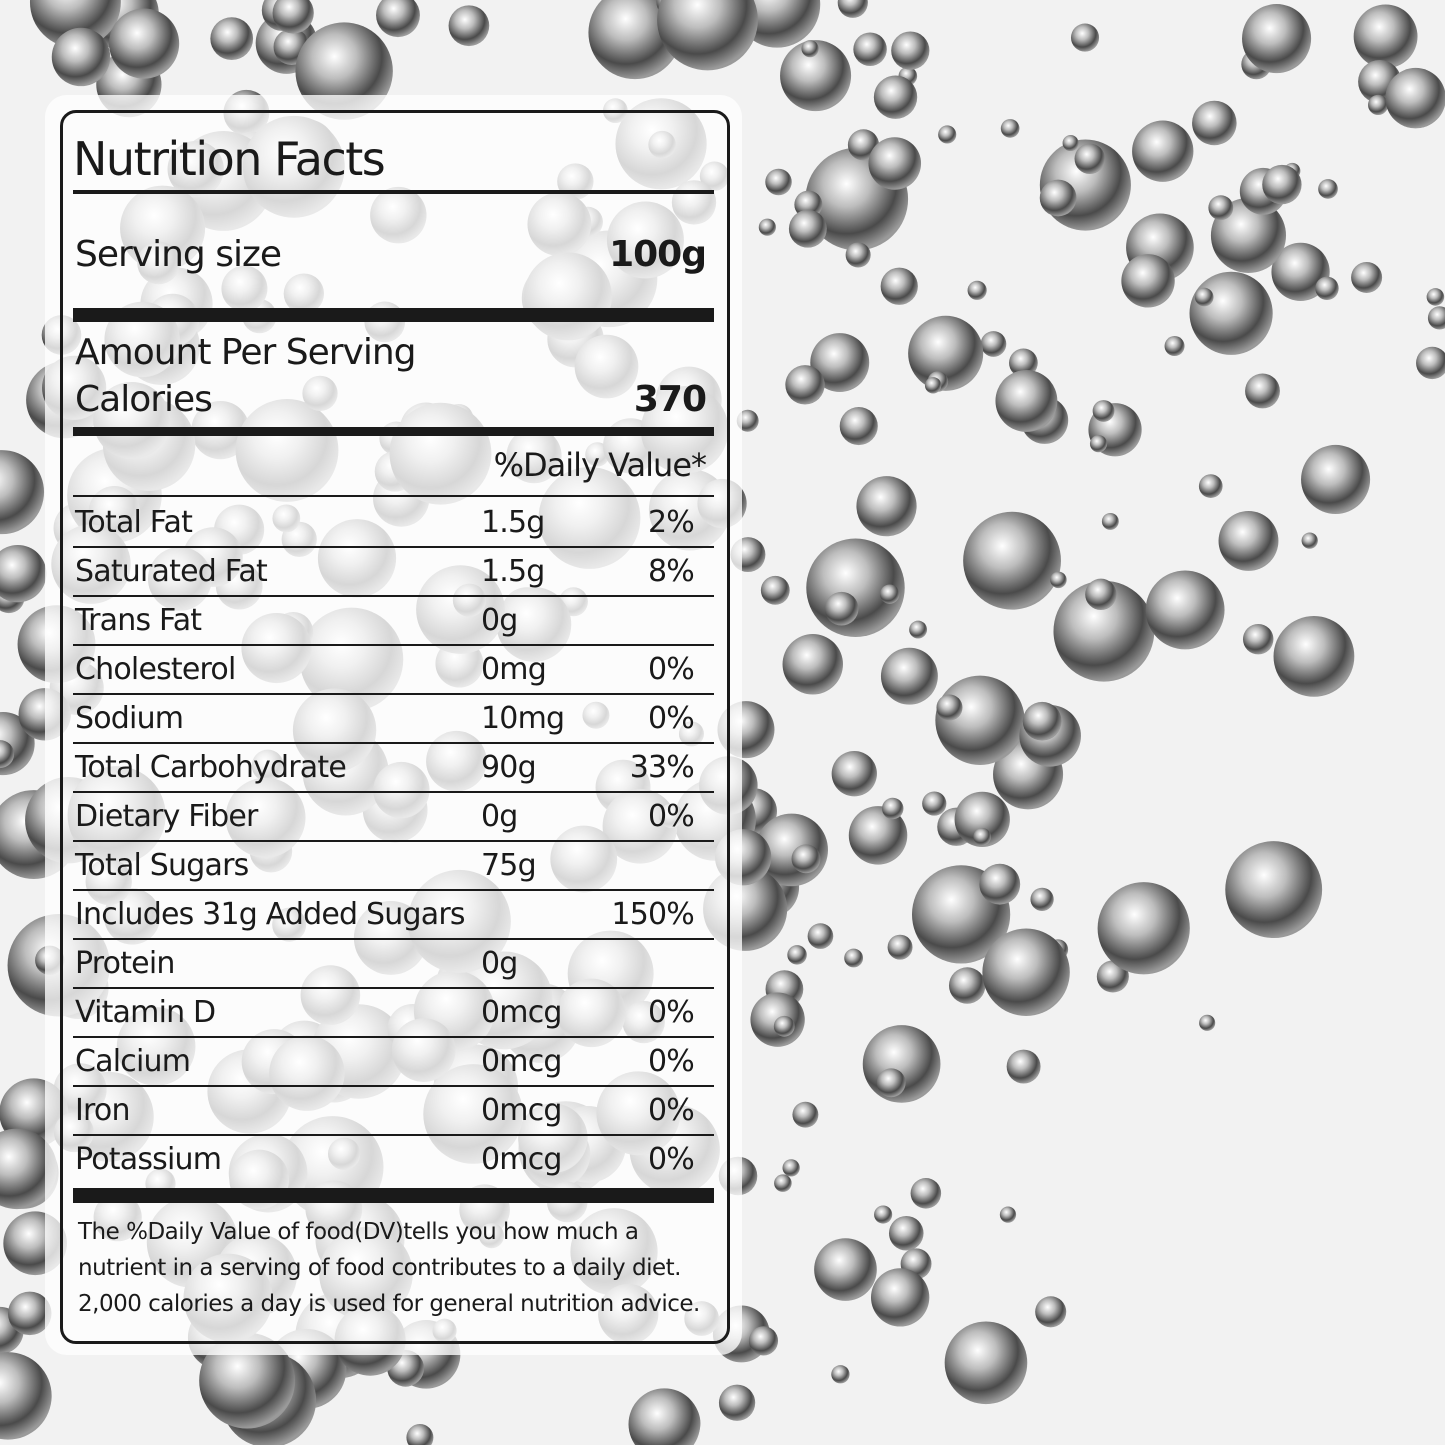 The width and height of the screenshot is (1445, 1445). Describe the element at coordinates (393, 914) in the screenshot. I see `nutrient-row: Includes 31g Added Sugars 150%` at that location.